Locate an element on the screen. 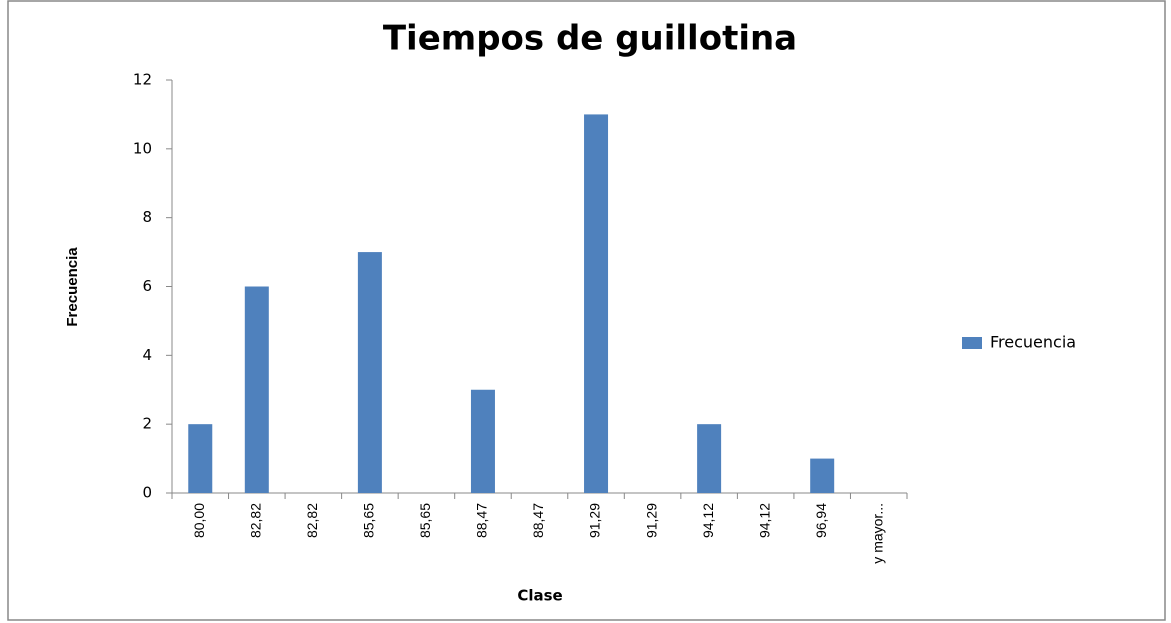 The height and width of the screenshot is (623, 1171). y-tick-label: 8 is located at coordinates (147, 217).